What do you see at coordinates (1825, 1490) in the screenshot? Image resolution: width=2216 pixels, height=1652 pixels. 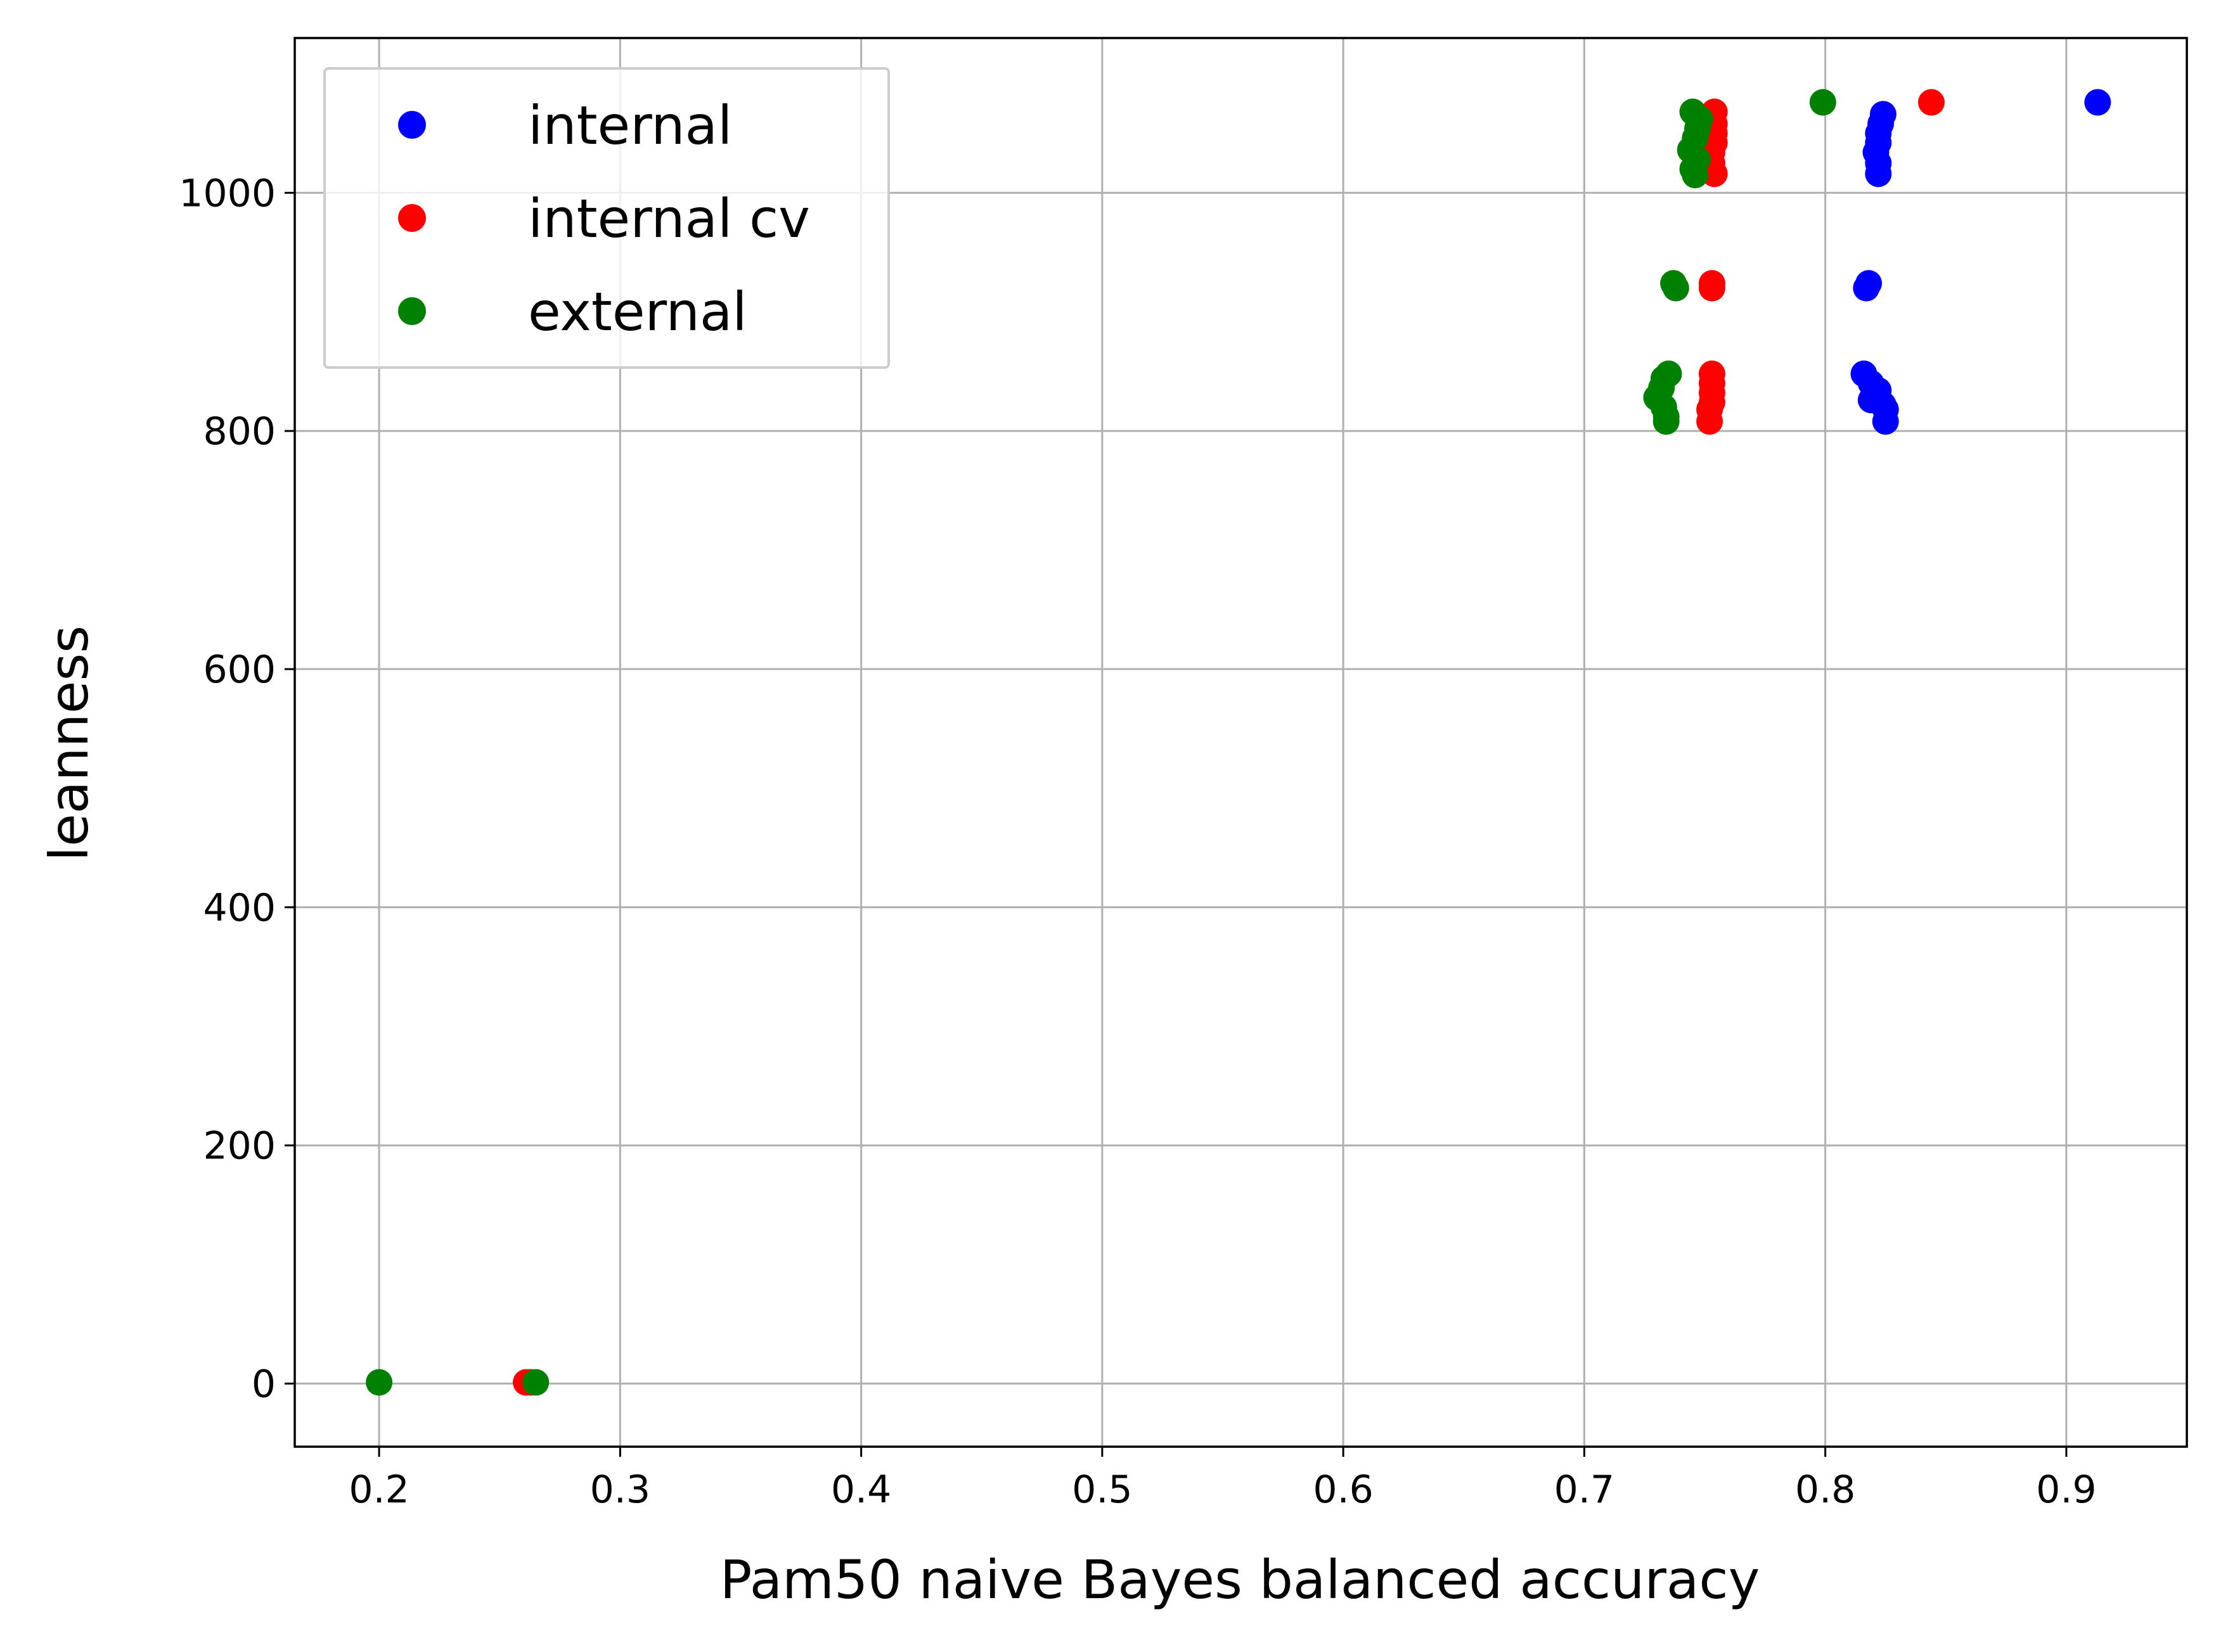 I see `x-tick-label: 0.8` at bounding box center [1825, 1490].